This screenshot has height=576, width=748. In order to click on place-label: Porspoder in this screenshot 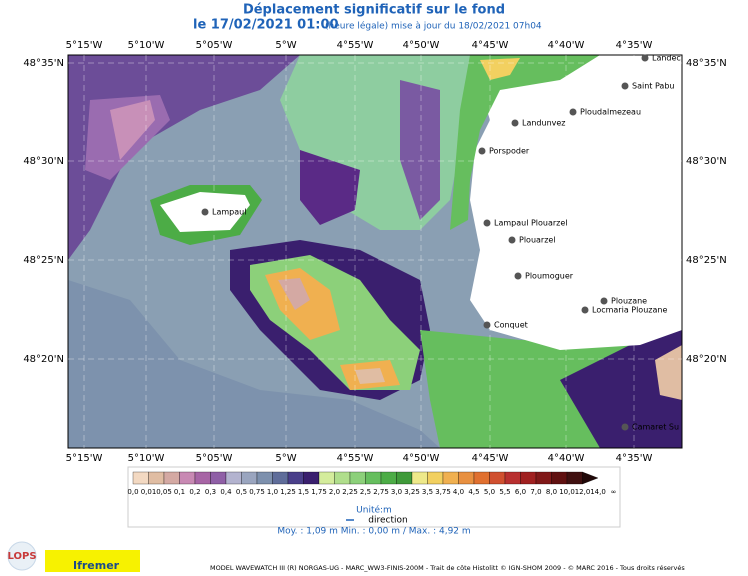, I will do `click(509, 151)`.